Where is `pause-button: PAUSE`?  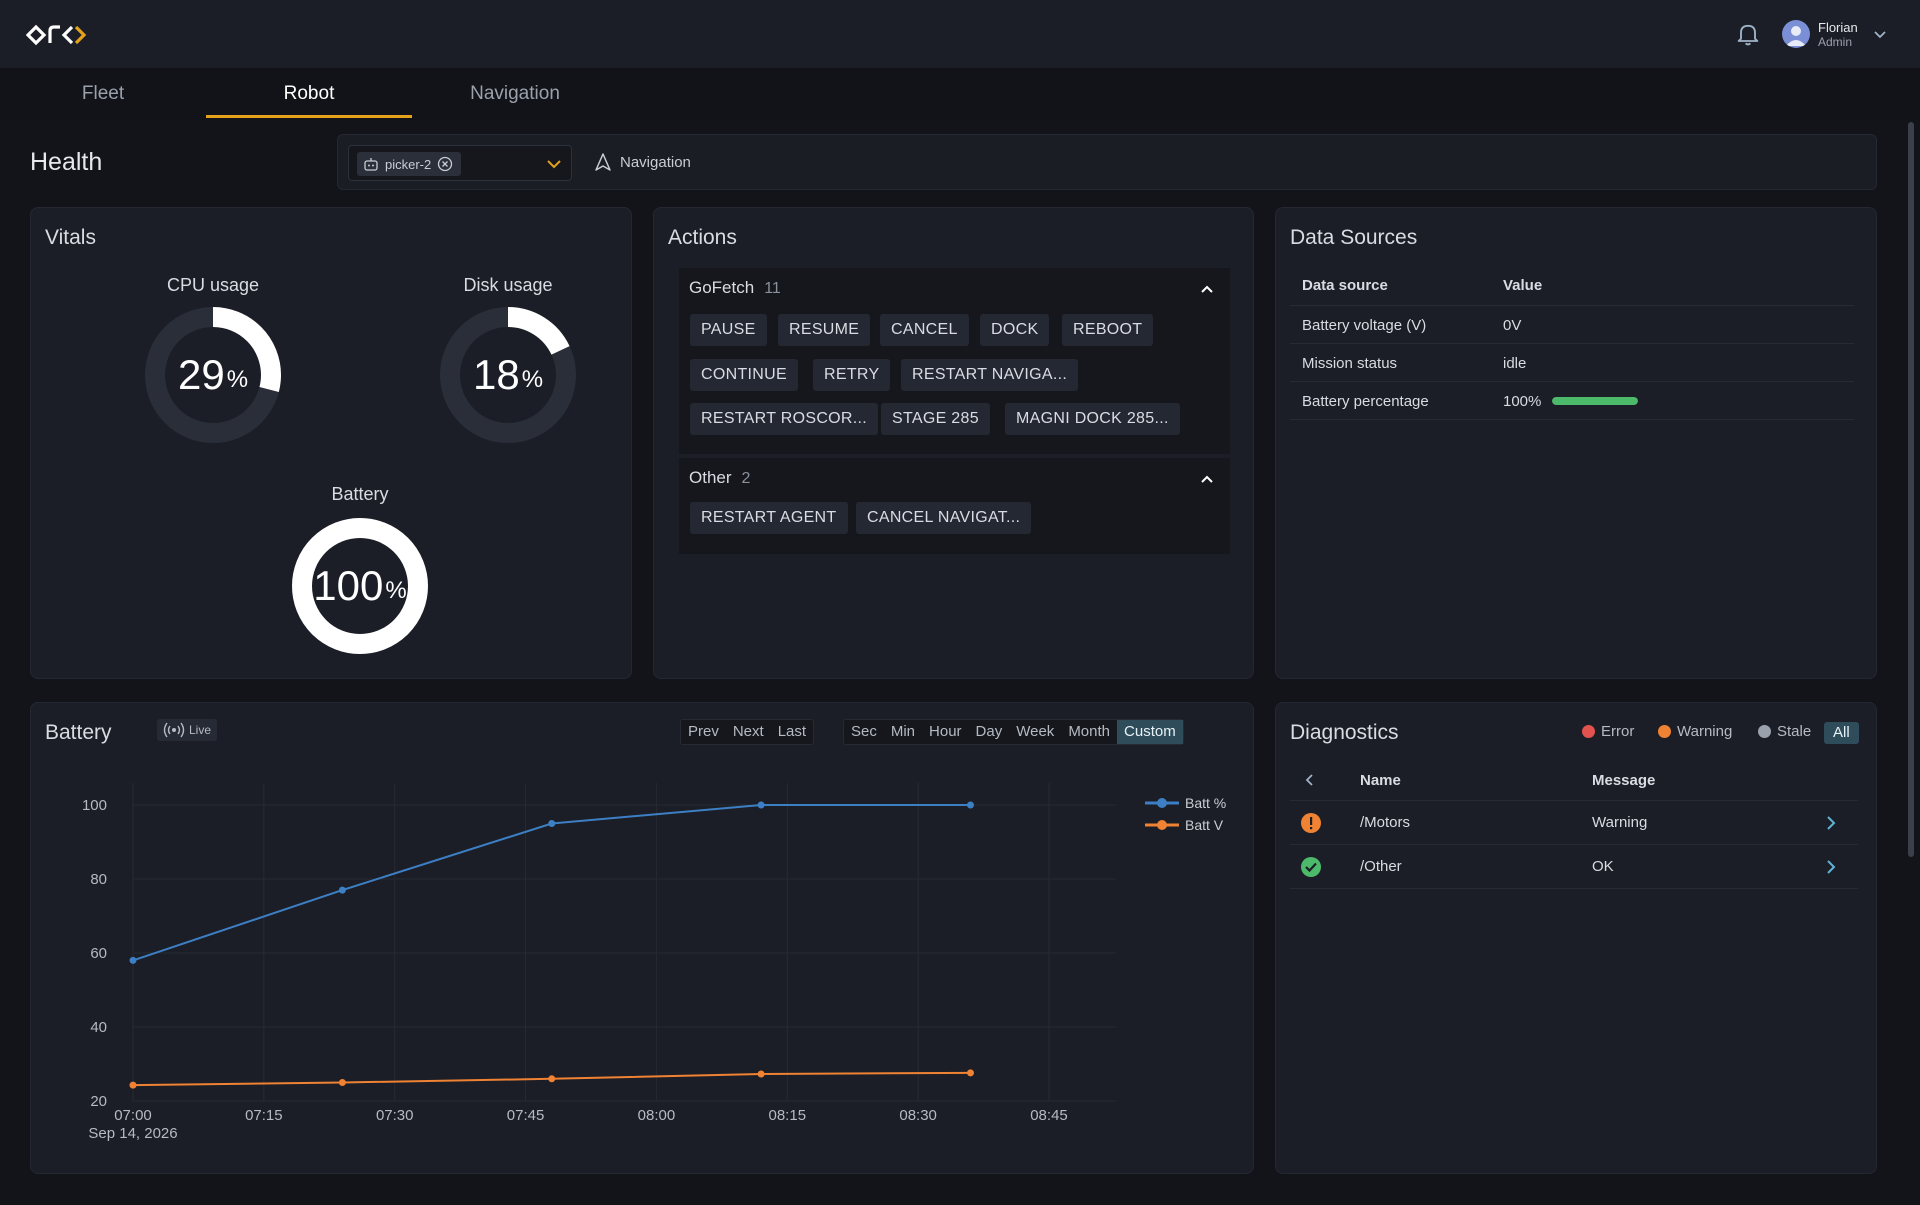 pause-button: PAUSE is located at coordinates (728, 330).